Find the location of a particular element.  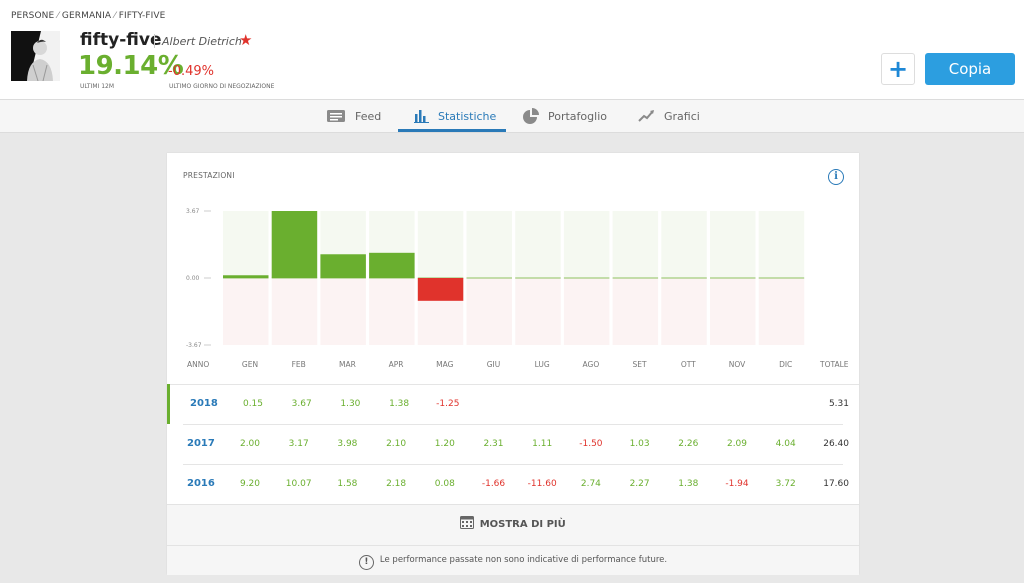

tab-portafoglio: Portafoglio is located at coordinates (564, 116).